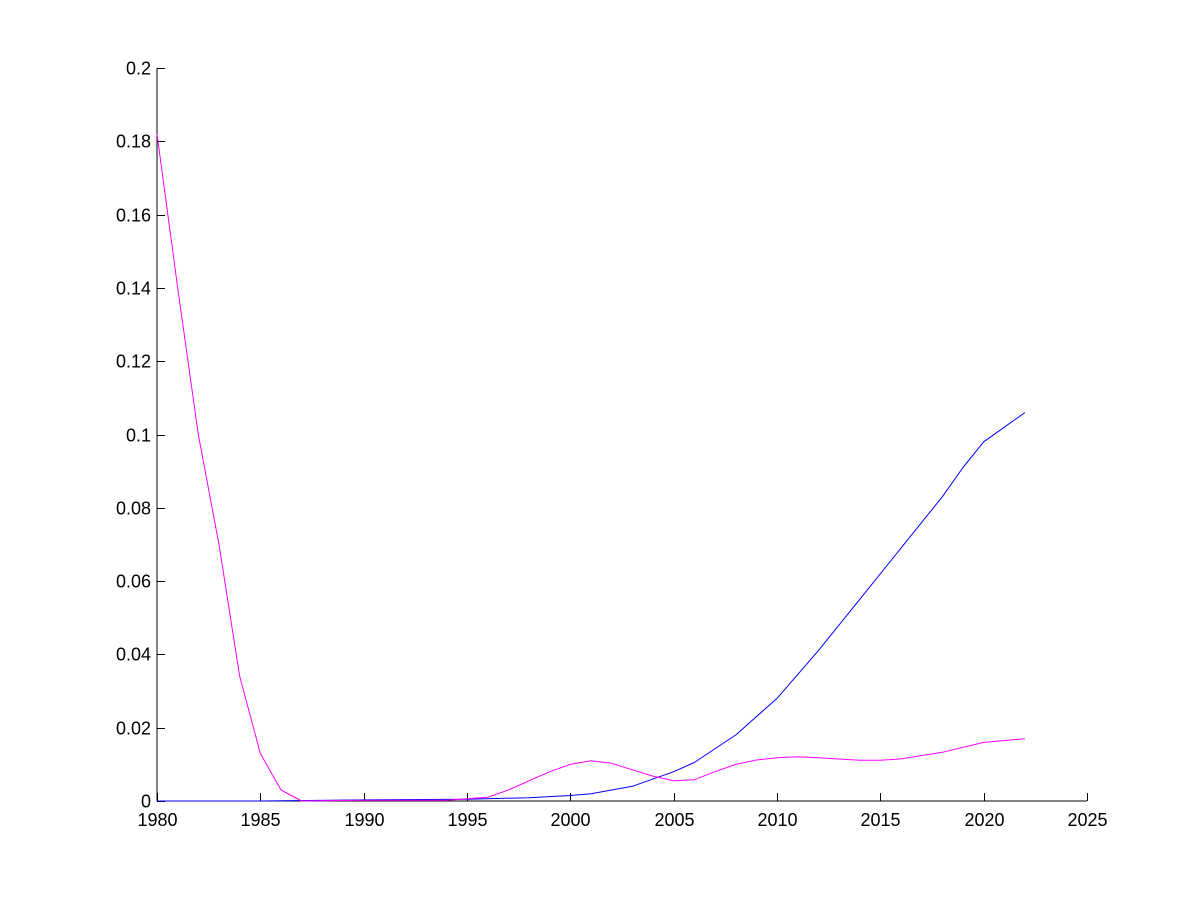 The image size is (1200, 900). I want to click on y-tick-label: 0.12, so click(133, 362).